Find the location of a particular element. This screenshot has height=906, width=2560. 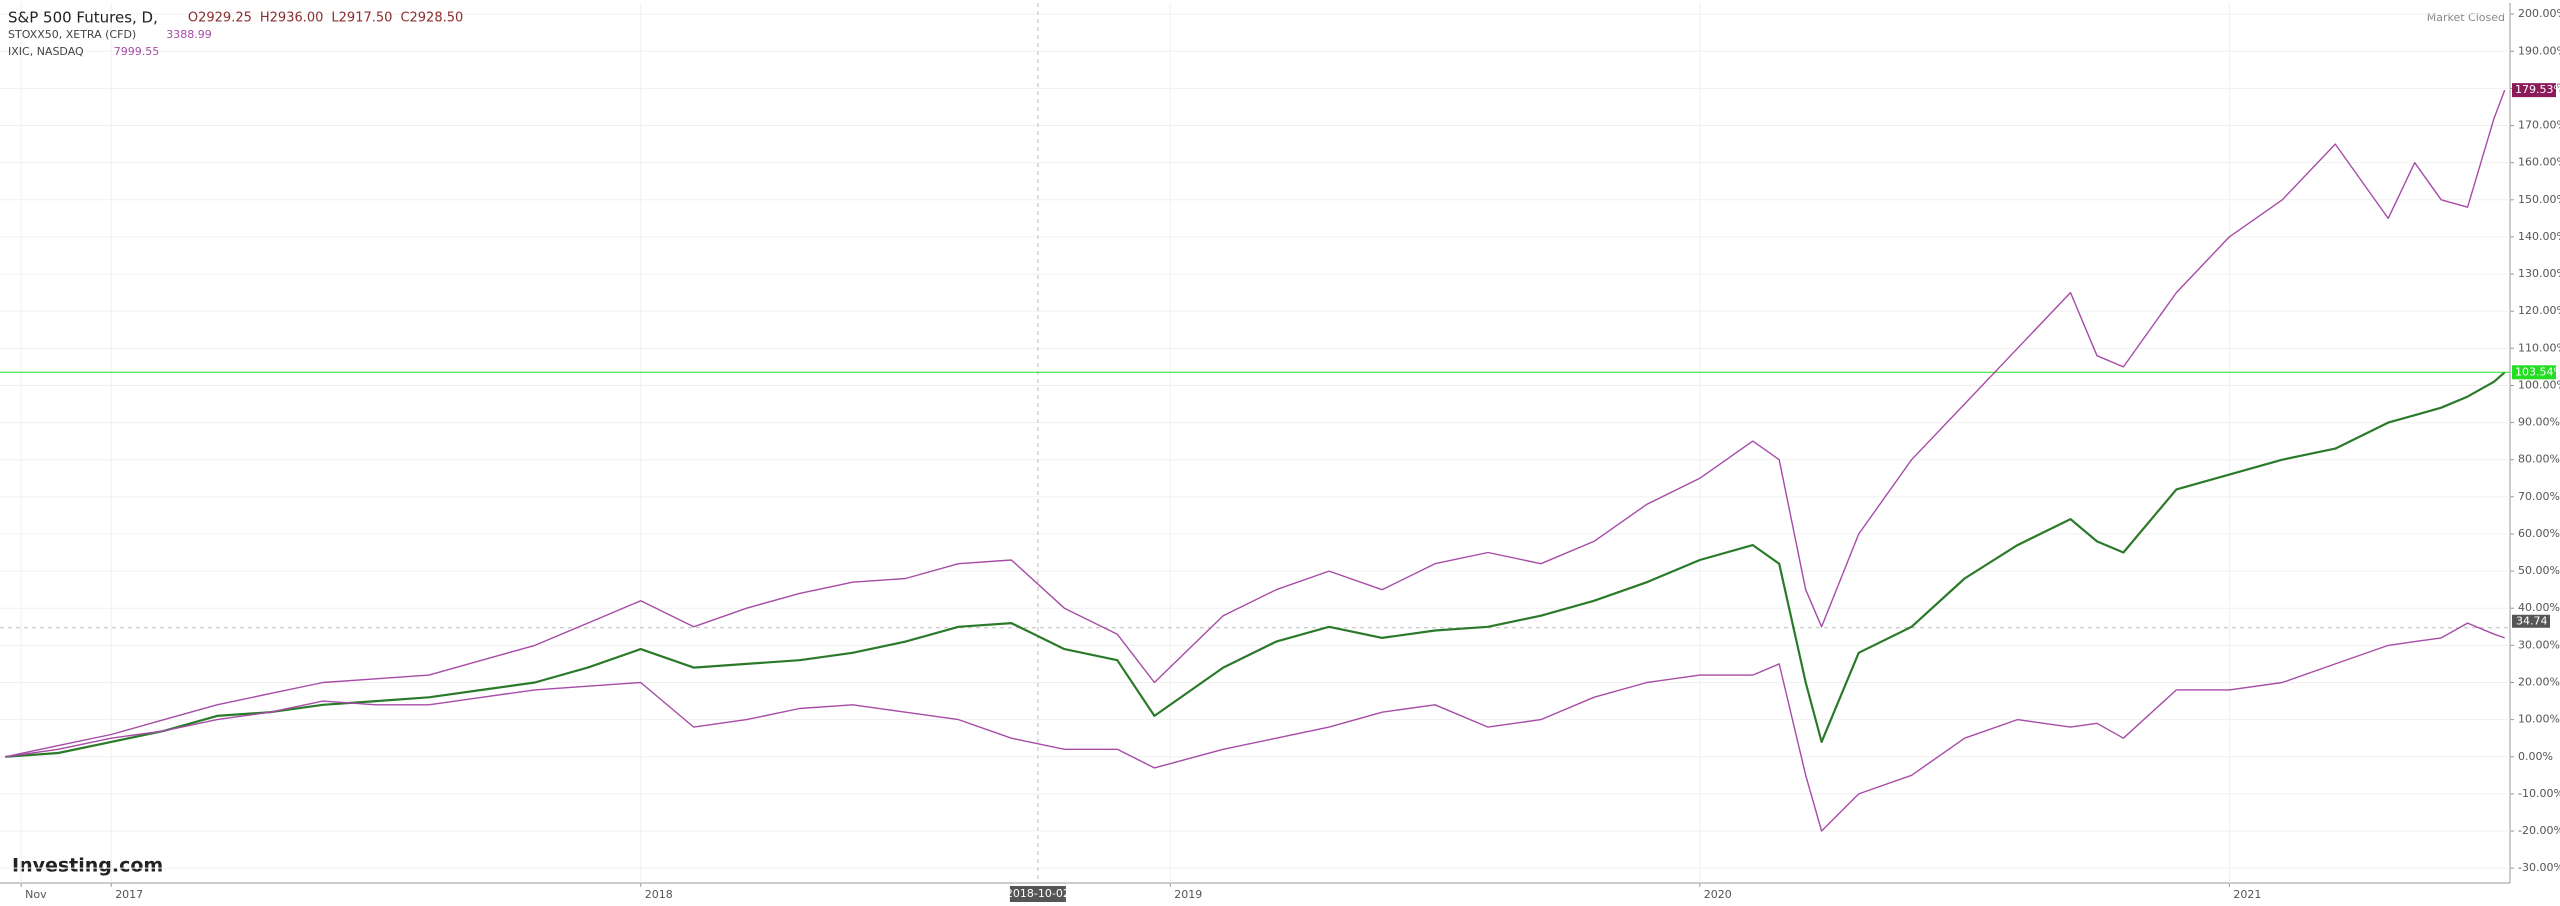

y-tick-label: -20.00% is located at coordinates (2539, 830).